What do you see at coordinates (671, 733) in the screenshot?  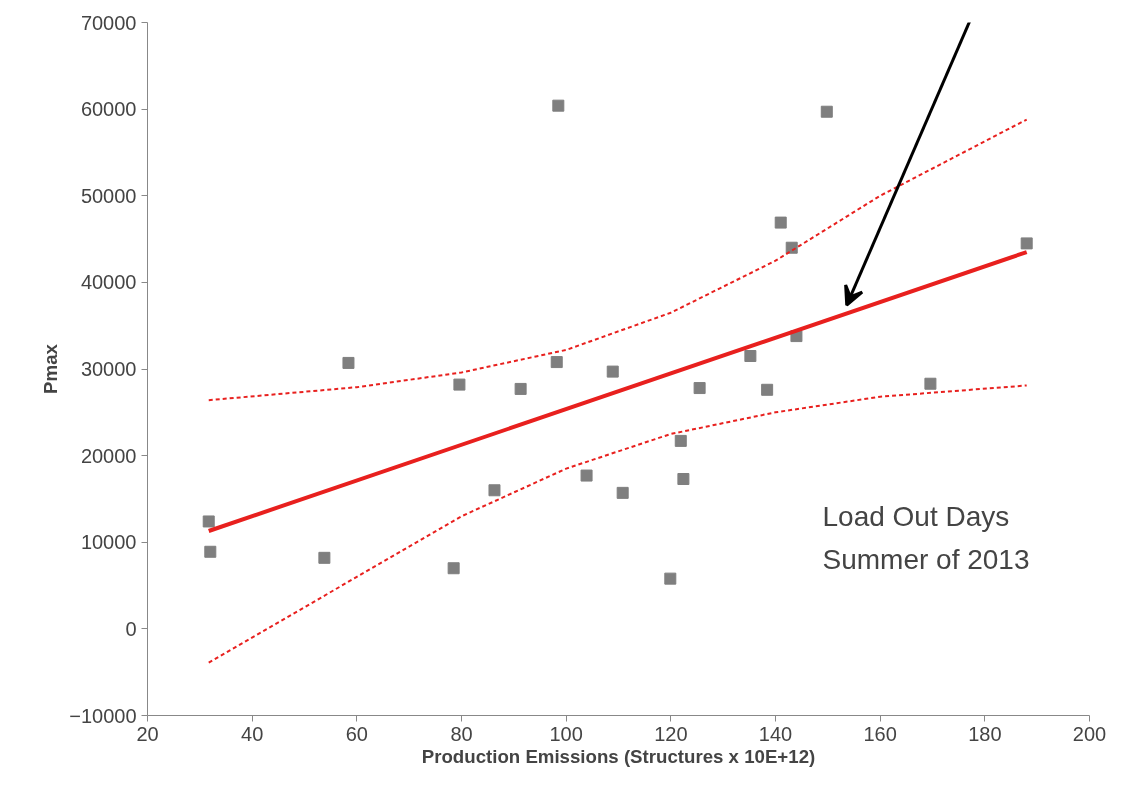 I see `x-tick-label: 120` at bounding box center [671, 733].